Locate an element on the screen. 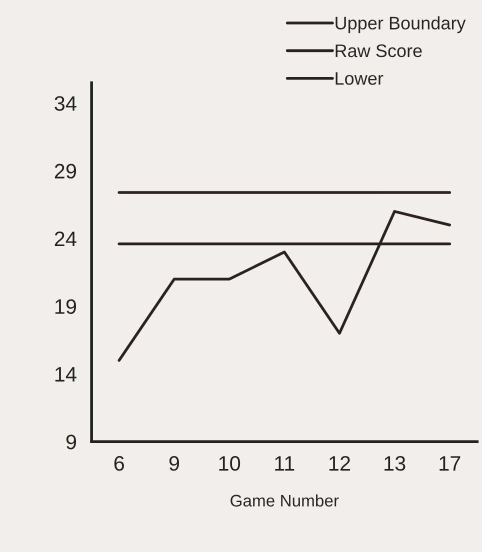  legend-label: Raw Score is located at coordinates (379, 51).